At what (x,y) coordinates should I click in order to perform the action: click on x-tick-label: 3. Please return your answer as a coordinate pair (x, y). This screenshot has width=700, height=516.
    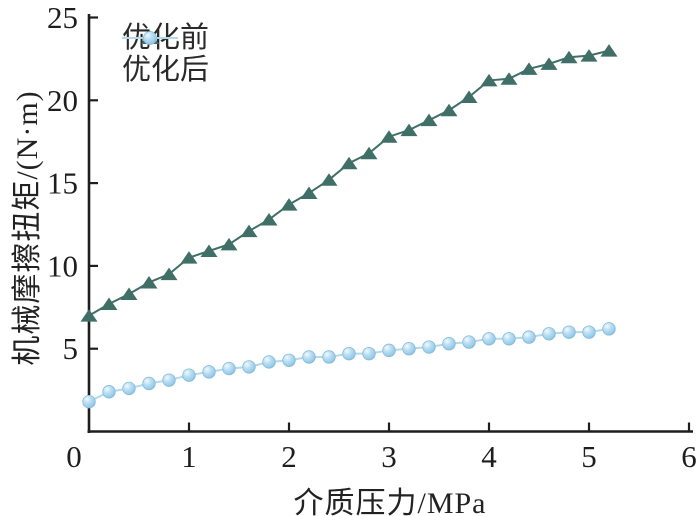
    Looking at the image, I should click on (389, 456).